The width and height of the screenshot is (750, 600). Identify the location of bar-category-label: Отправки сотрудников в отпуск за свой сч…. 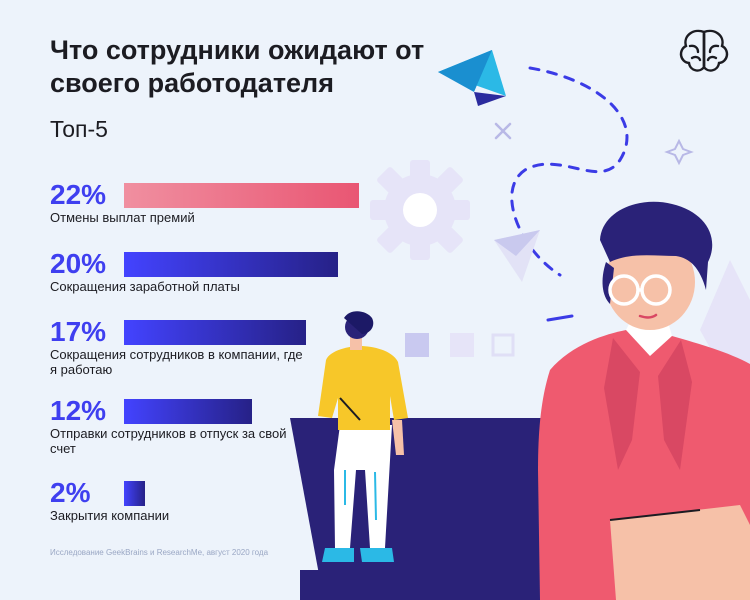
(168, 441).